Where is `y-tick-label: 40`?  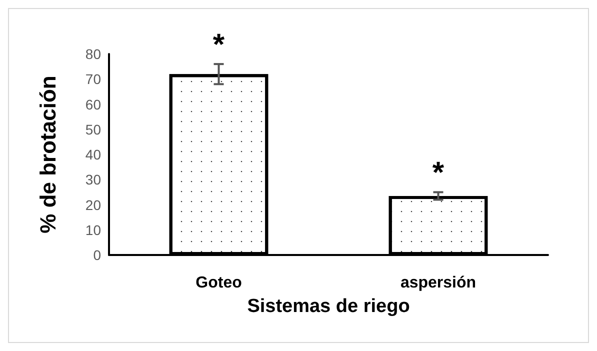
y-tick-label: 40 is located at coordinates (93, 154).